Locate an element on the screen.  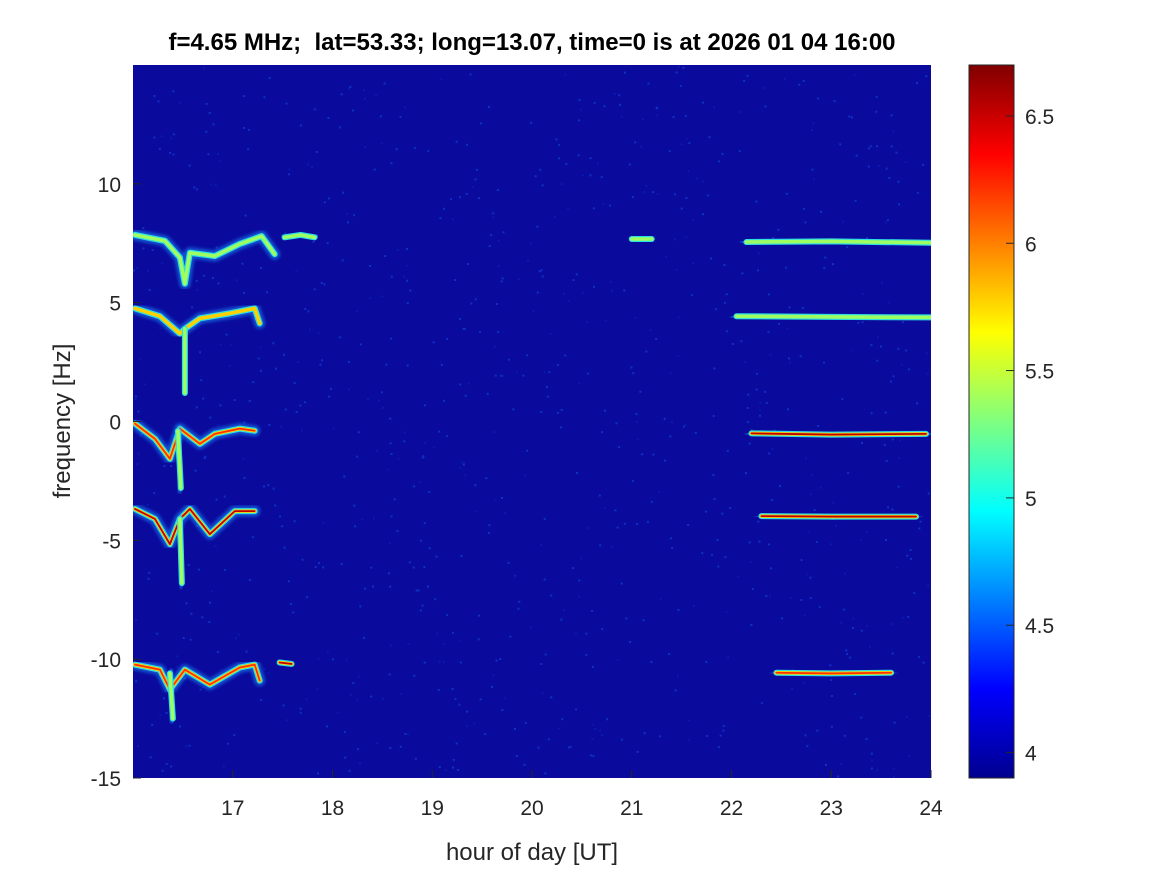
trace-m10hz-early is located at coordinates (199, 677).